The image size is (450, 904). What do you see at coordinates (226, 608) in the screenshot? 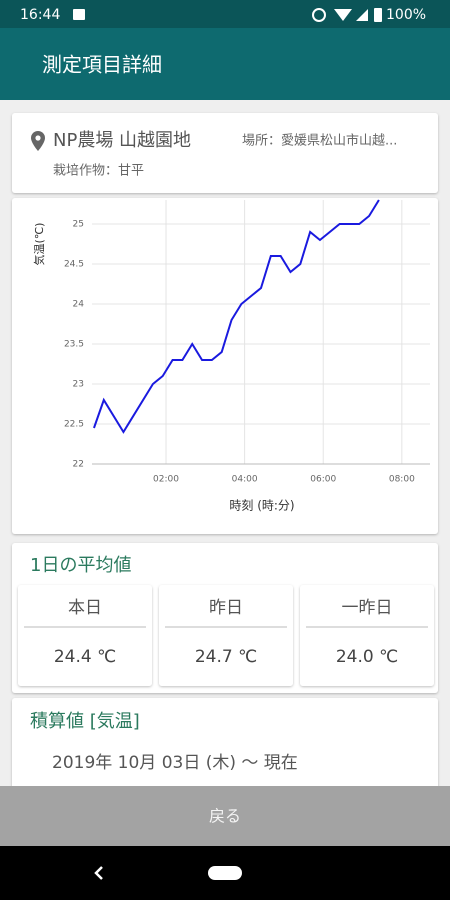
I see `average-item-label: 昨日` at bounding box center [226, 608].